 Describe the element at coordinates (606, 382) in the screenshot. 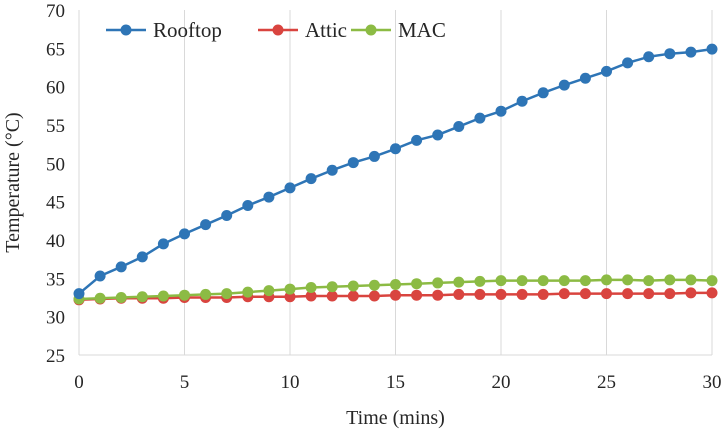

I see `x-tick-label: 25` at that location.